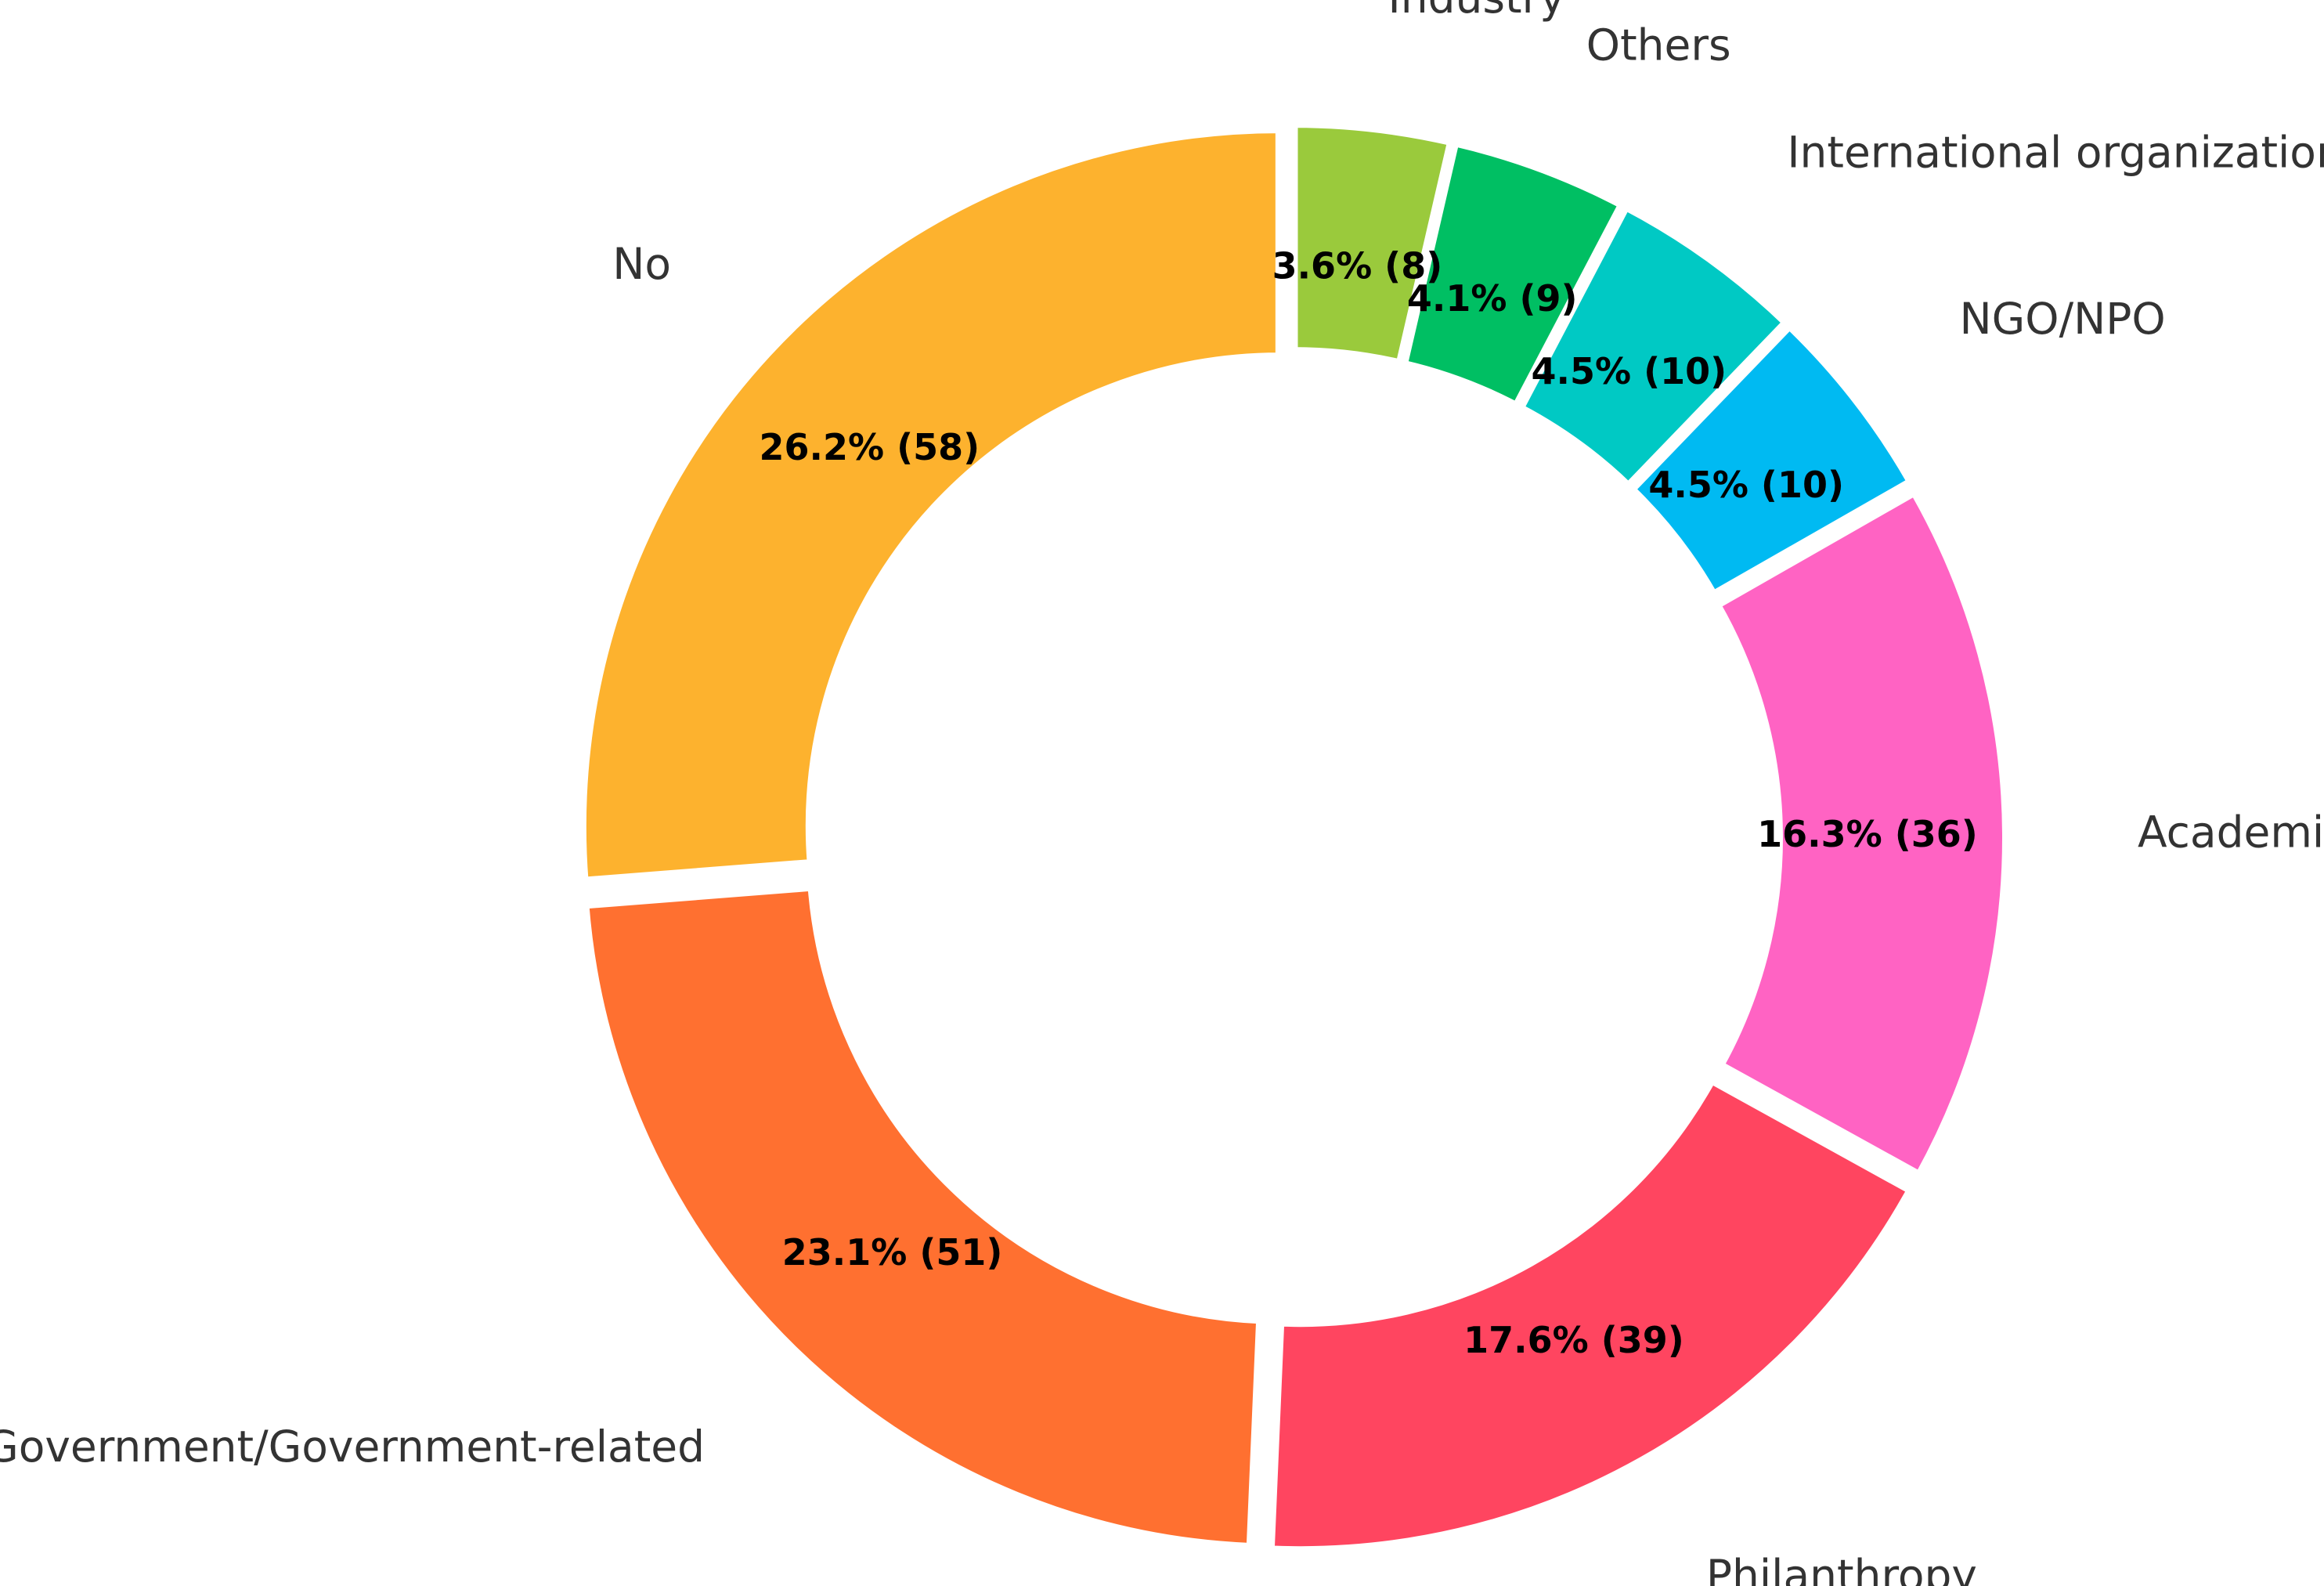 The height and width of the screenshot is (1586, 2324). Describe the element at coordinates (1630, 371) in the screenshot. I see `percent-label-international-organization: 4.5% (10)` at that location.